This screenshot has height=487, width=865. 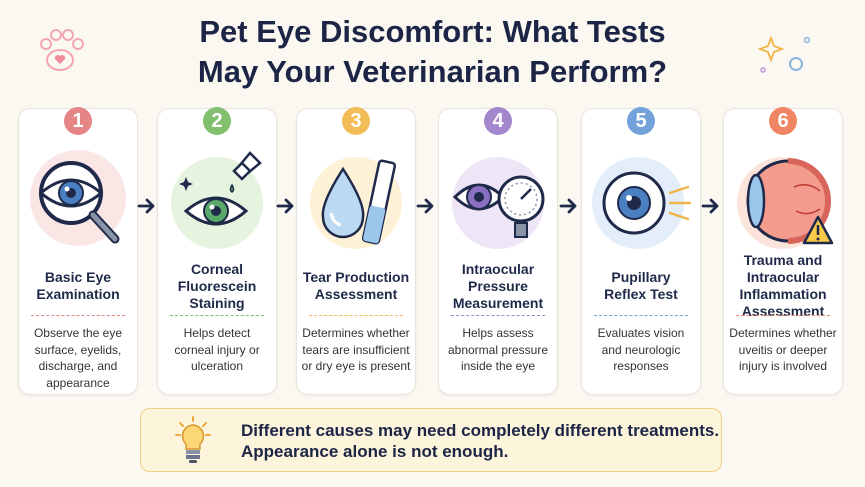 What do you see at coordinates (78, 333) in the screenshot?
I see `step-description-line: Observe the eye` at bounding box center [78, 333].